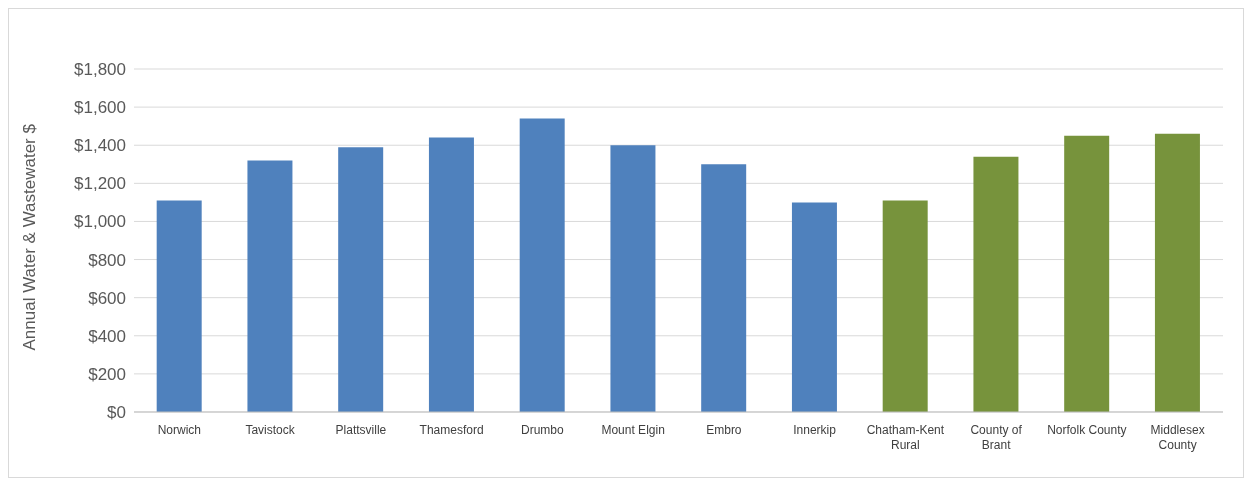 Image resolution: width=1252 pixels, height=489 pixels. Describe the element at coordinates (633, 430) in the screenshot. I see `x-tick-label: Mount Elgin` at that location.